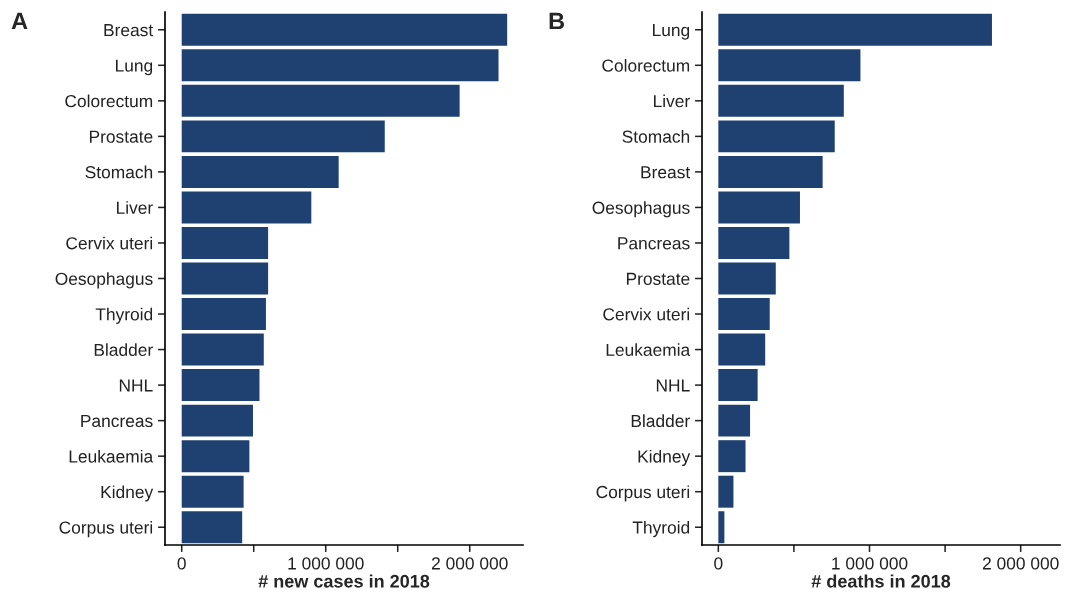 This screenshot has width=1069, height=604. What do you see at coordinates (344, 581) in the screenshot?
I see `x-axis-title: # new cases in 2018` at bounding box center [344, 581].